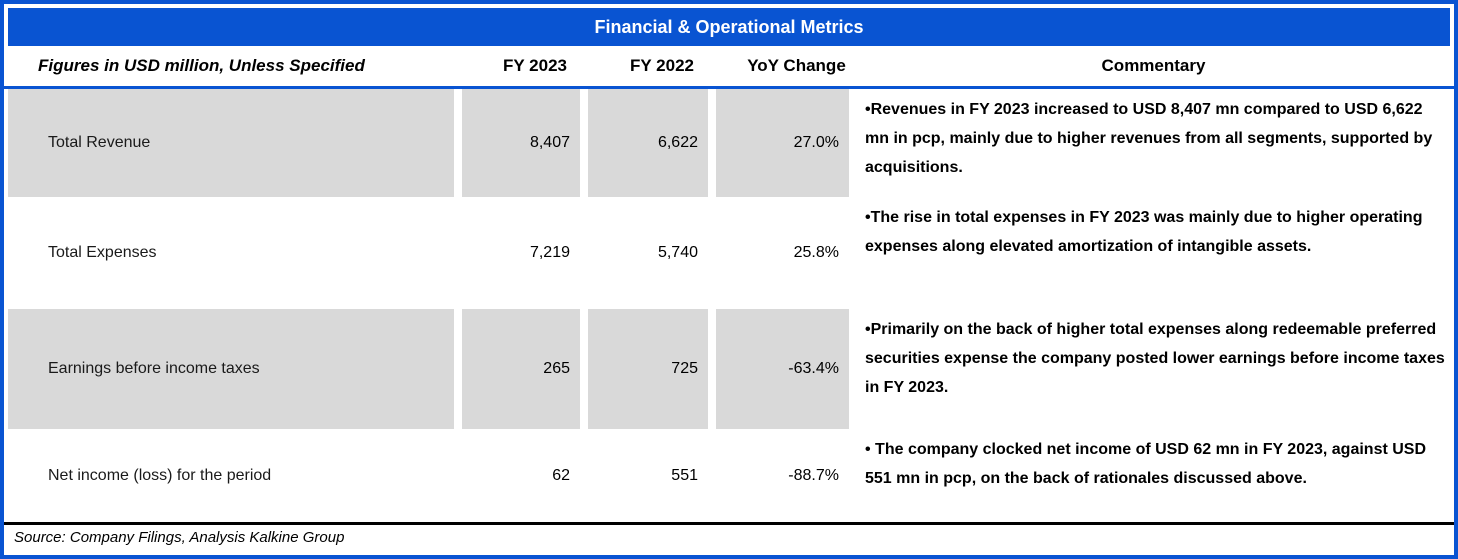 The height and width of the screenshot is (559, 1458). I want to click on yoy-value: 25.8%, so click(816, 252).